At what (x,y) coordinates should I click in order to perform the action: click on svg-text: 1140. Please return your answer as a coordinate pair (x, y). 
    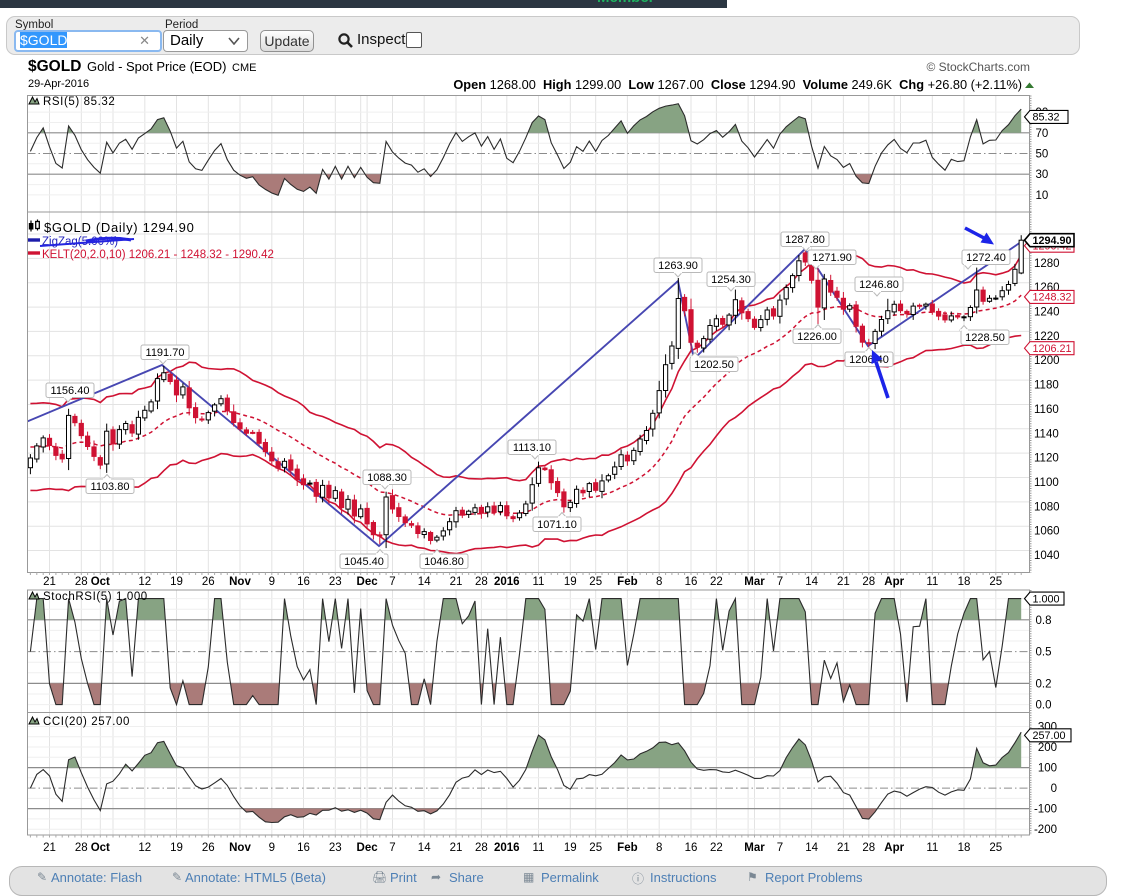
    Looking at the image, I should click on (1046, 434).